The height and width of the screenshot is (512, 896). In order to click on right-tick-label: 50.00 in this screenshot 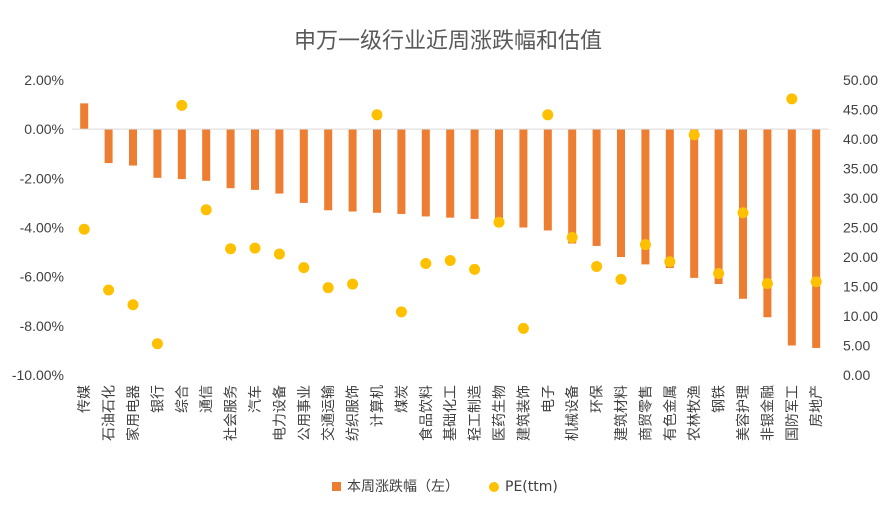, I will do `click(860, 80)`.